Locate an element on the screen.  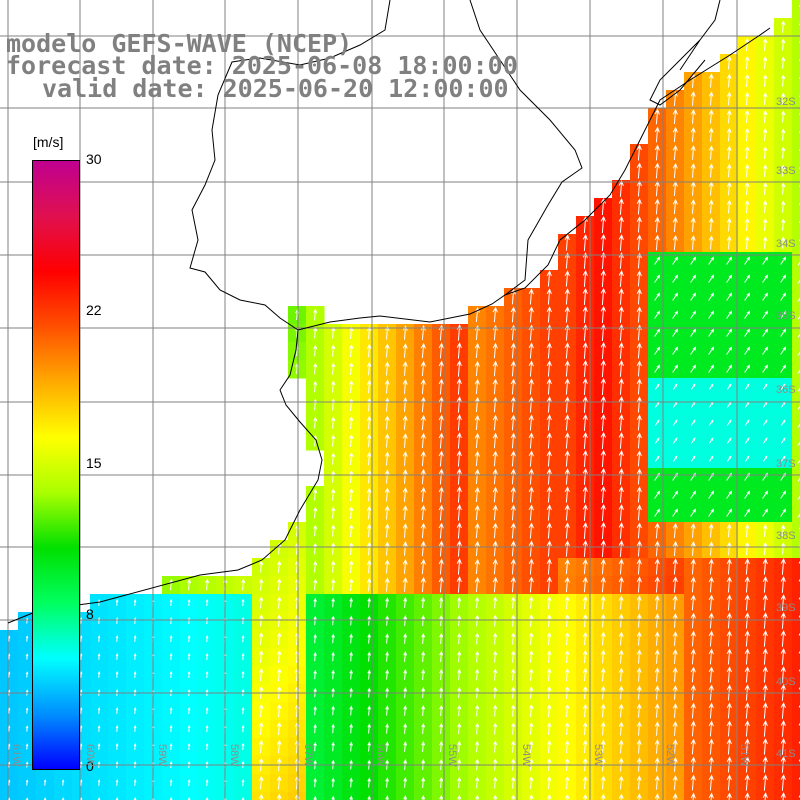
lat-label: 33S is located at coordinates (786, 171).